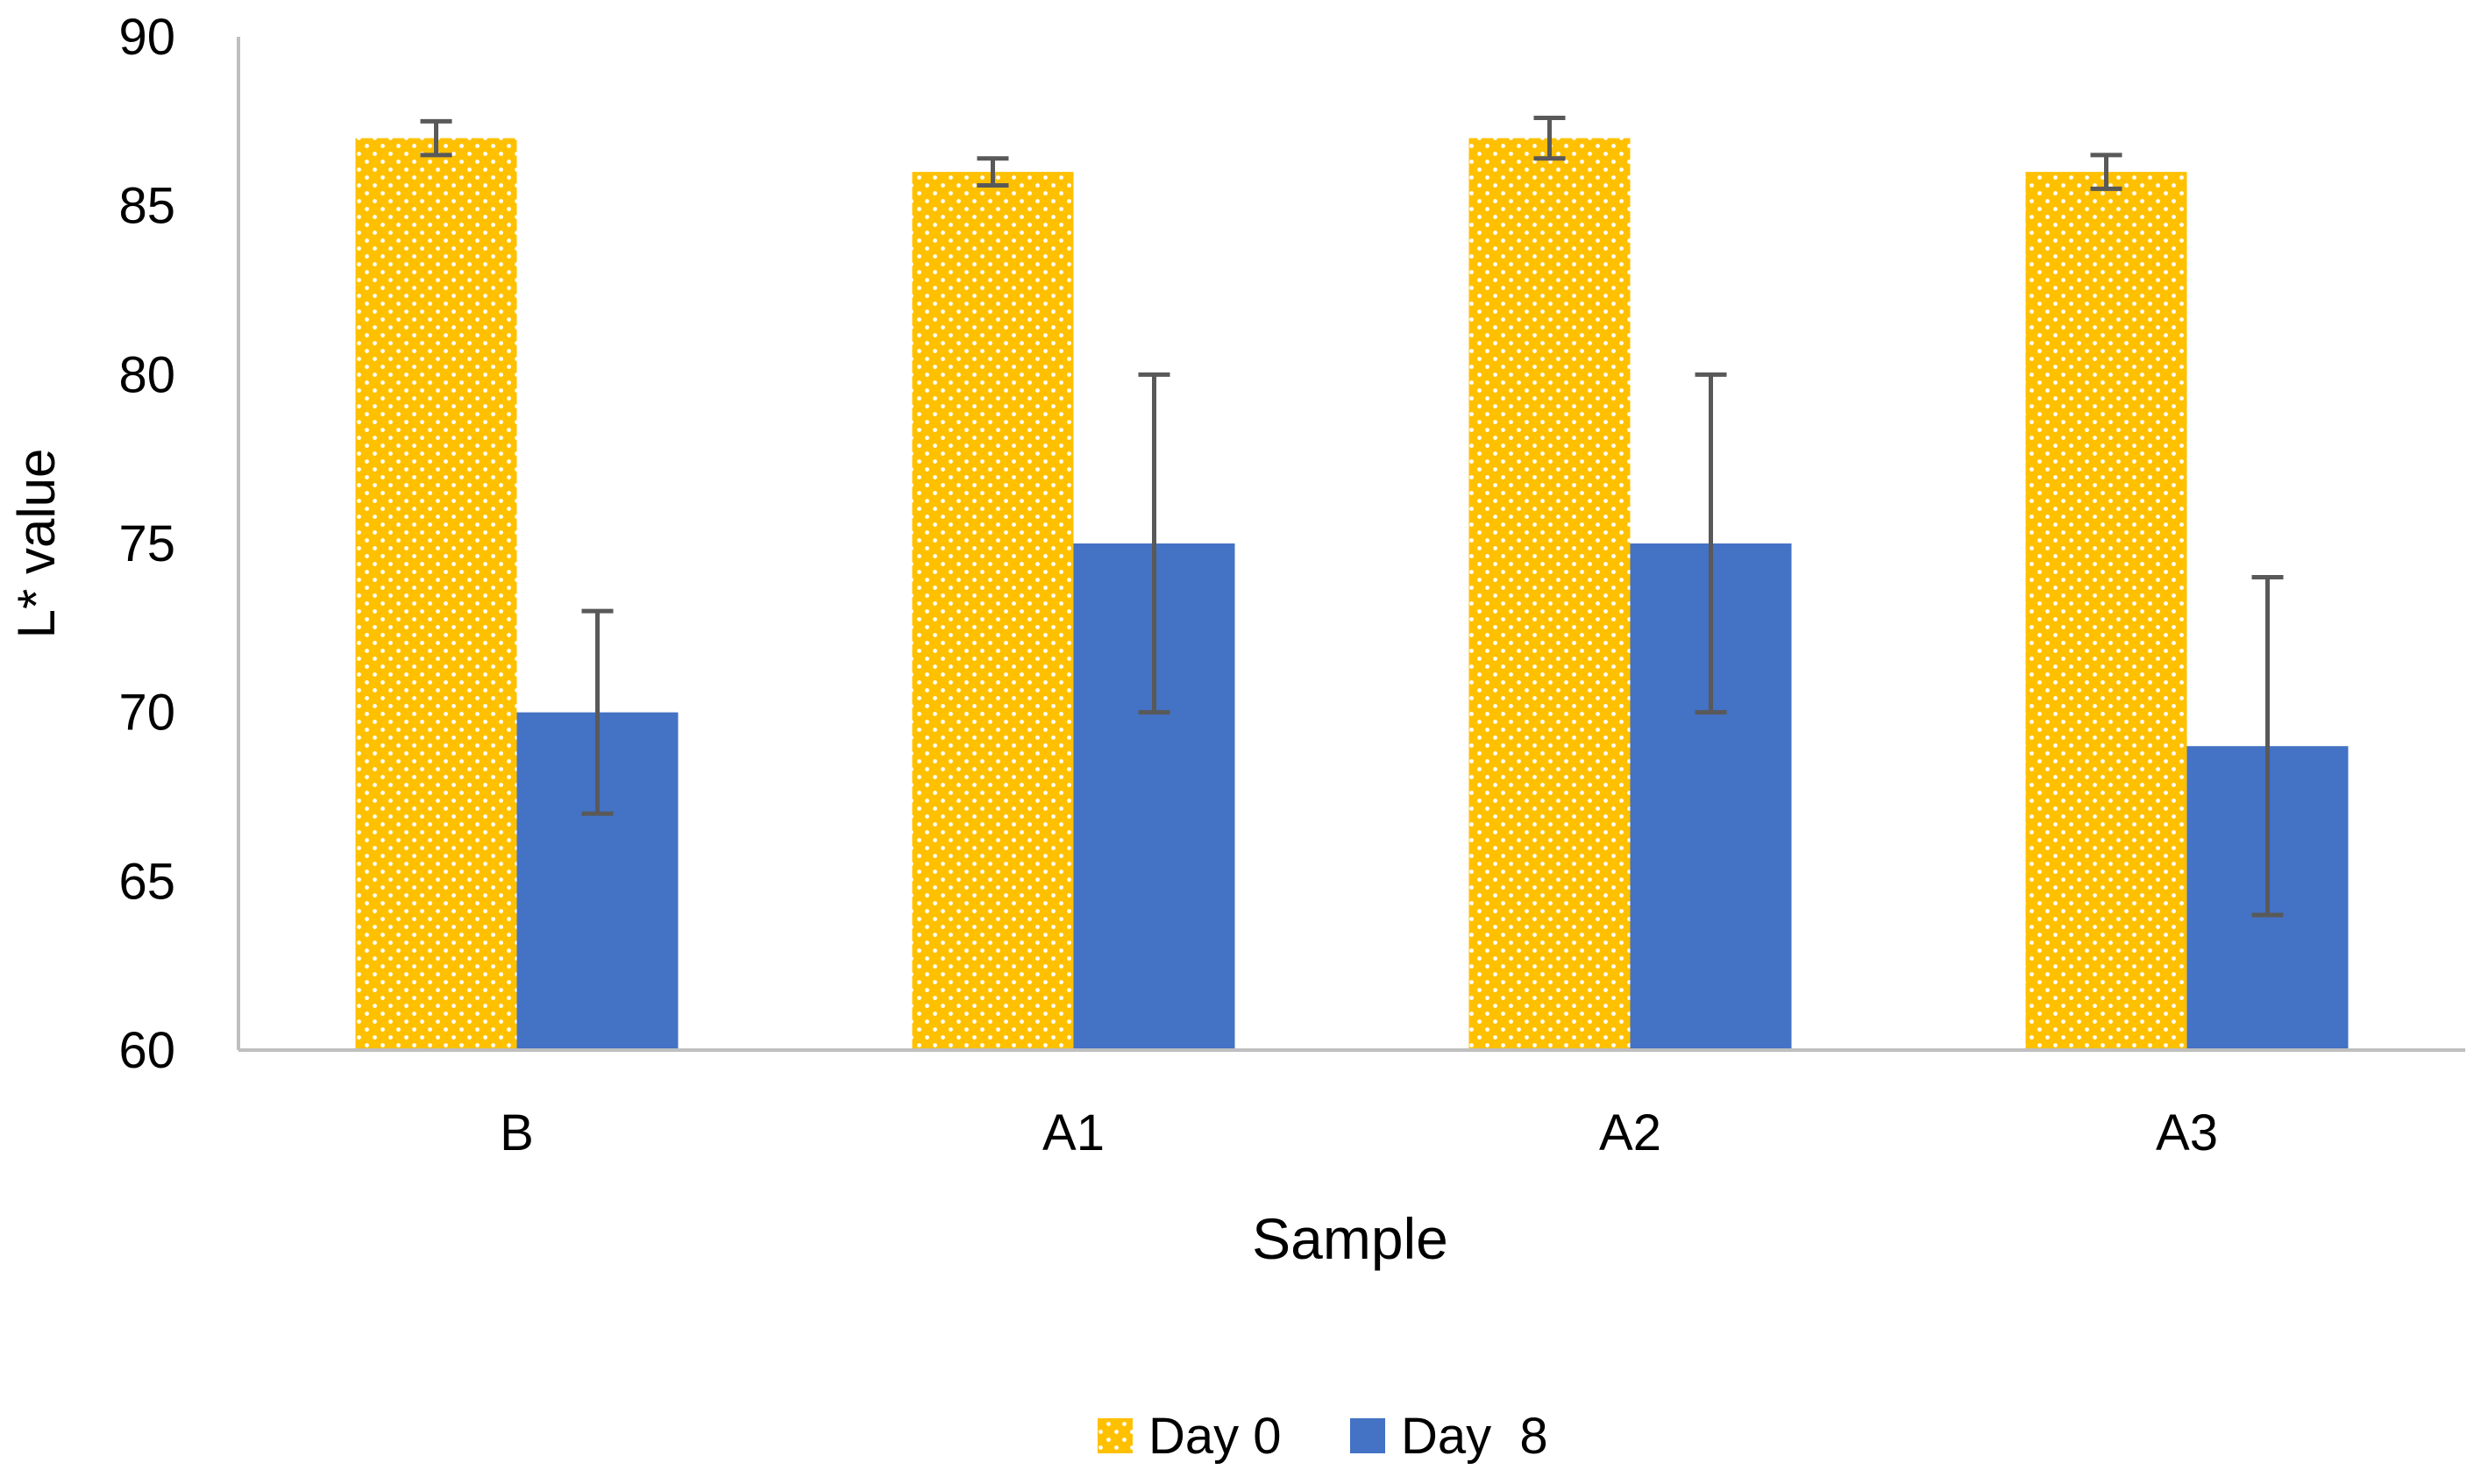 Image resolution: width=2474 pixels, height=1484 pixels. I want to click on legend-swatch-day8, so click(1367, 1435).